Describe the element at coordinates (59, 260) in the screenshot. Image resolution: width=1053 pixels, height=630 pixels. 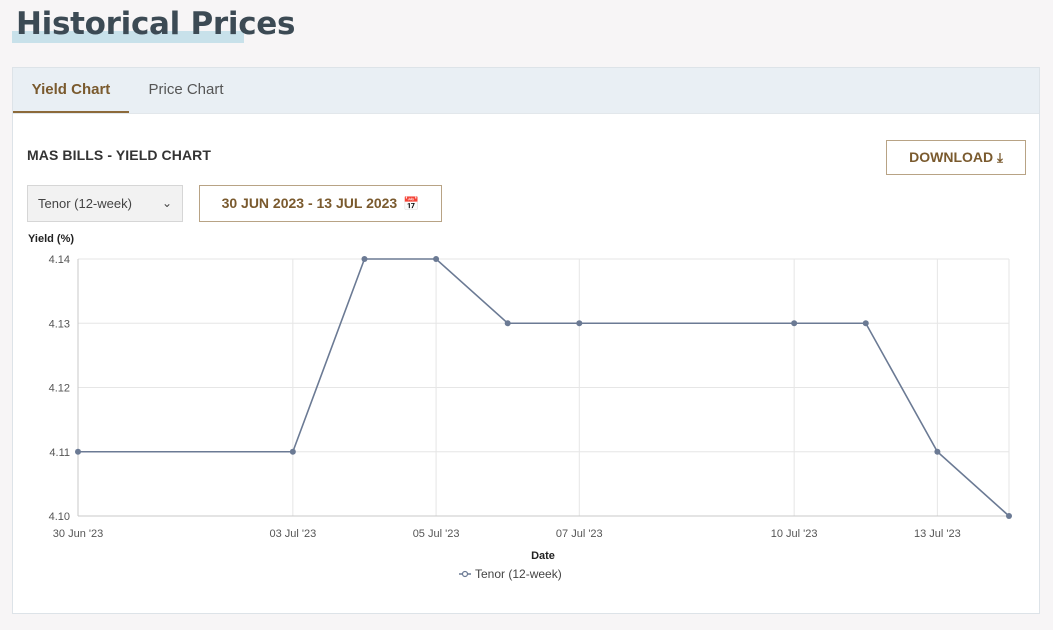
I see `y-tick-label: 4.14` at that location.